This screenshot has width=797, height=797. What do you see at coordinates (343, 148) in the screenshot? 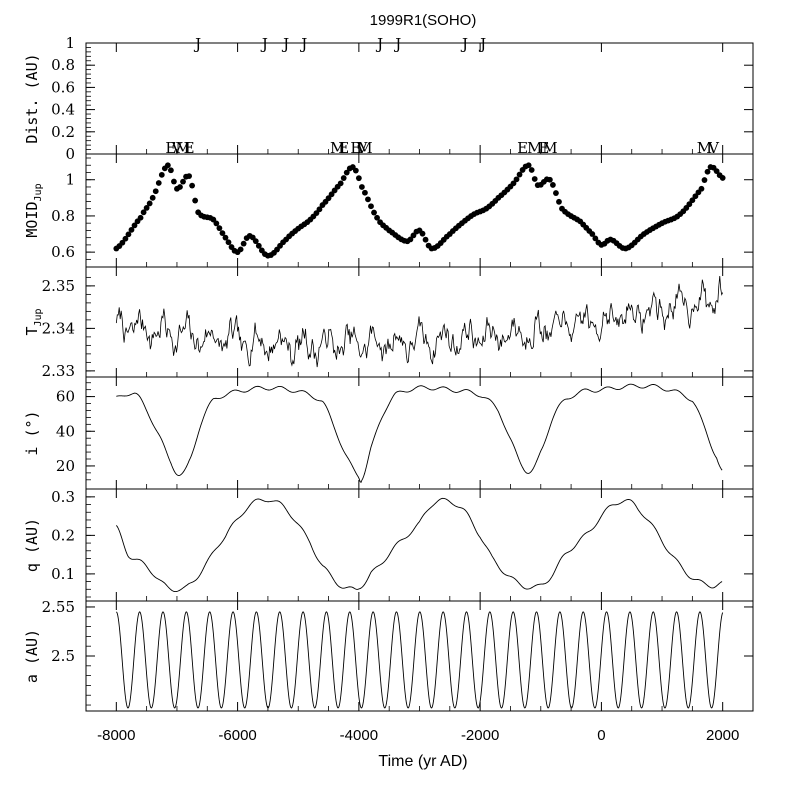
I see `encounter-marker-13: E` at bounding box center [343, 148].